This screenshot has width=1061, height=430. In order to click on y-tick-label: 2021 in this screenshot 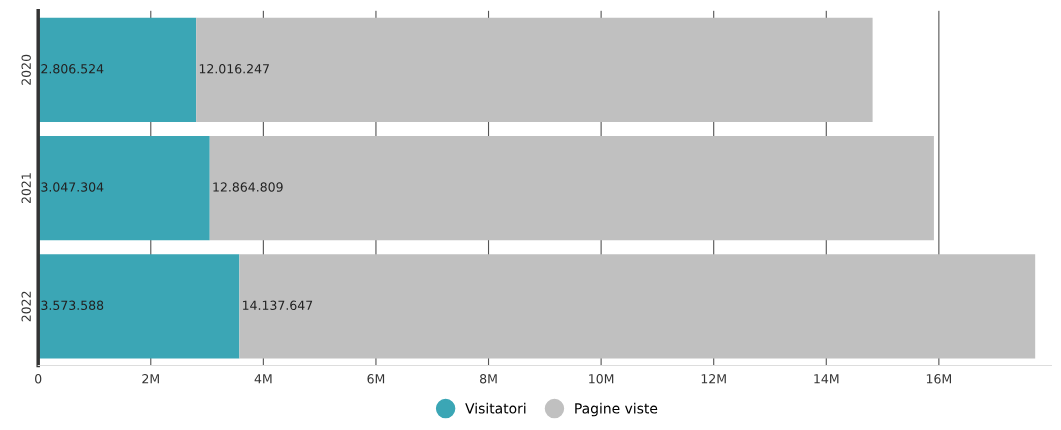, I will do `click(26, 188)`.